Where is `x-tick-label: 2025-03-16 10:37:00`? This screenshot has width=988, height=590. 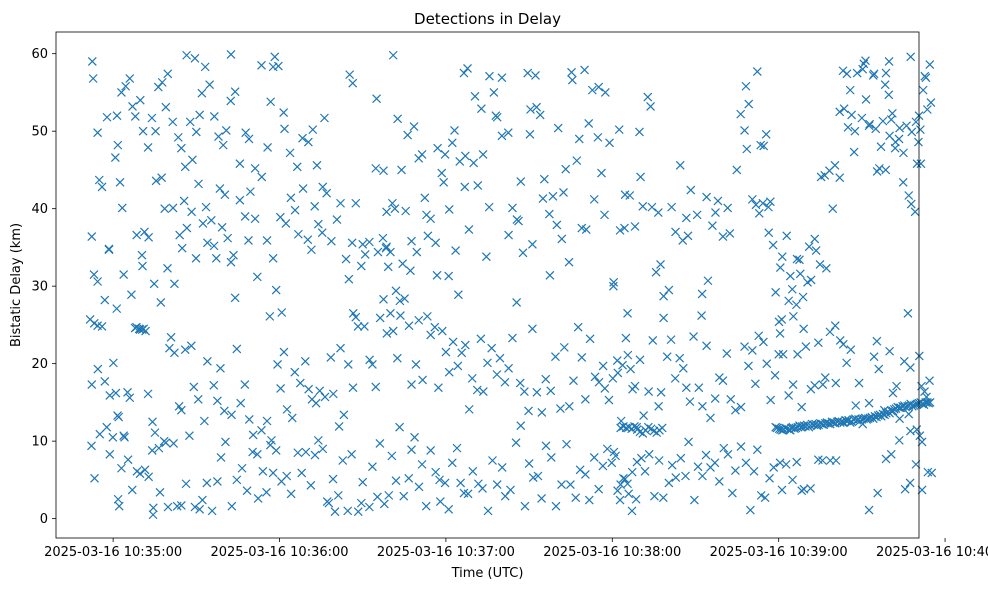
x-tick-label: 2025-03-16 10:37:00 is located at coordinates (446, 552).